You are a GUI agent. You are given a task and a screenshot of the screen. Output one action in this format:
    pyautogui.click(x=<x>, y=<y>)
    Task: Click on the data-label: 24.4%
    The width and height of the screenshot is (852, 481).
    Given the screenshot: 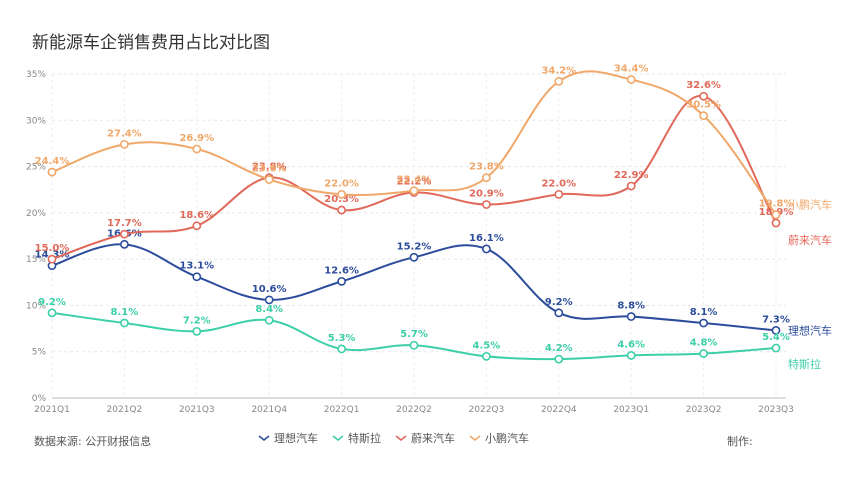 What is the action you would take?
    pyautogui.click(x=52, y=161)
    